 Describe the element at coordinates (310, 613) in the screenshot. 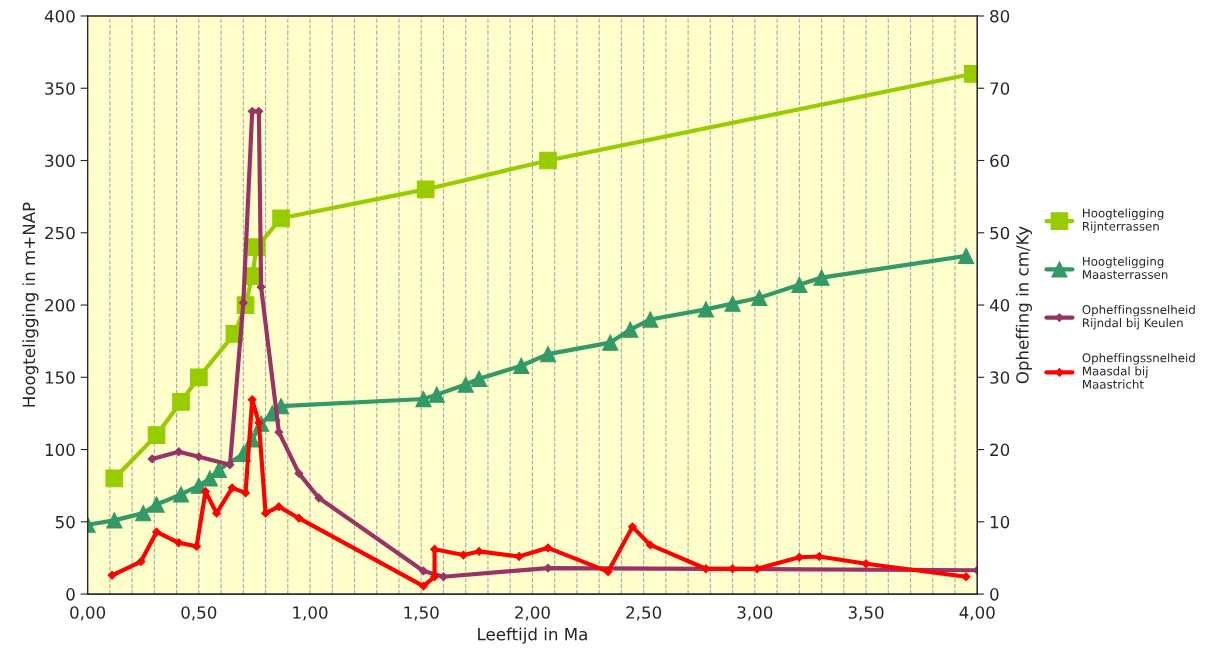

I see `x-tick-label: 1,00` at that location.